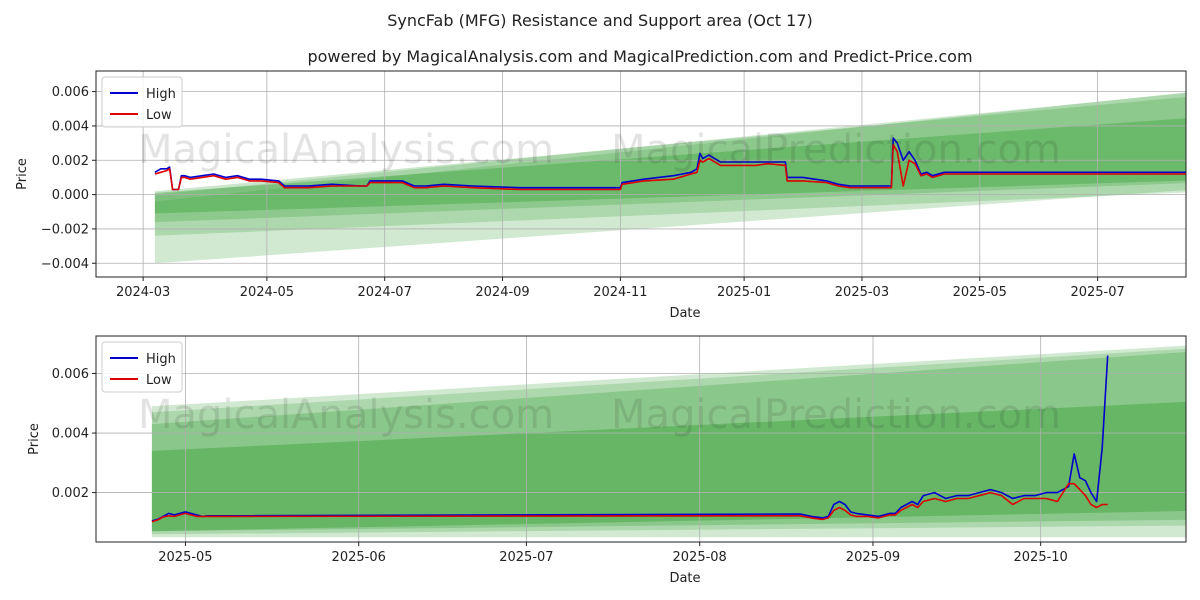  What do you see at coordinates (502, 292) in the screenshot?
I see `x-tick-label: 2024-09` at bounding box center [502, 292].